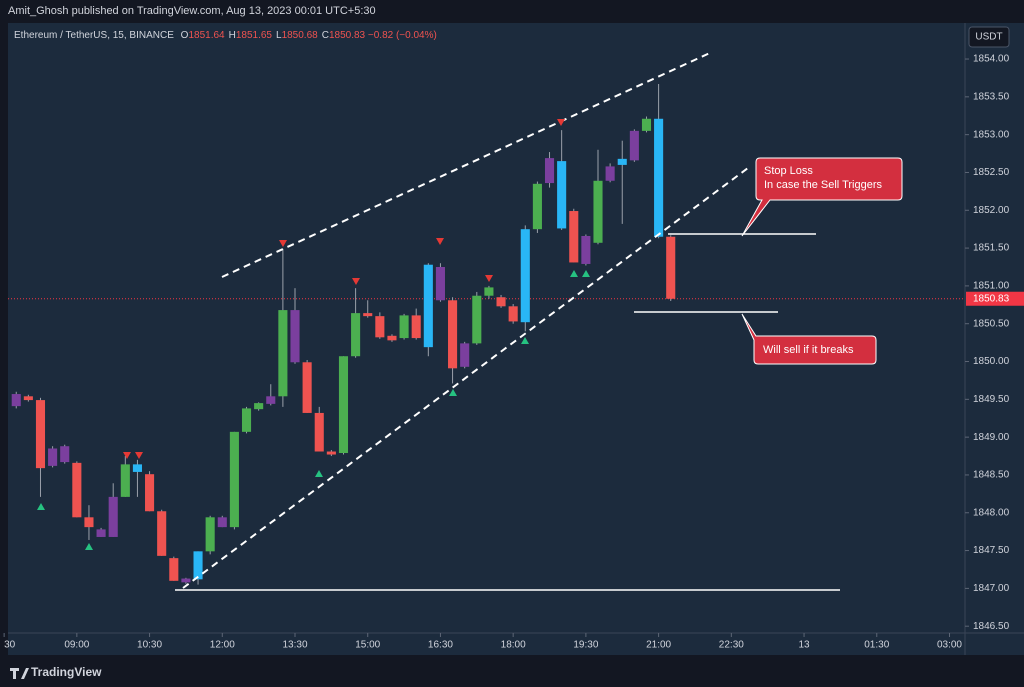  Describe the element at coordinates (206, 35) in the screenshot. I see `ohlc-value: 1851.64` at that location.